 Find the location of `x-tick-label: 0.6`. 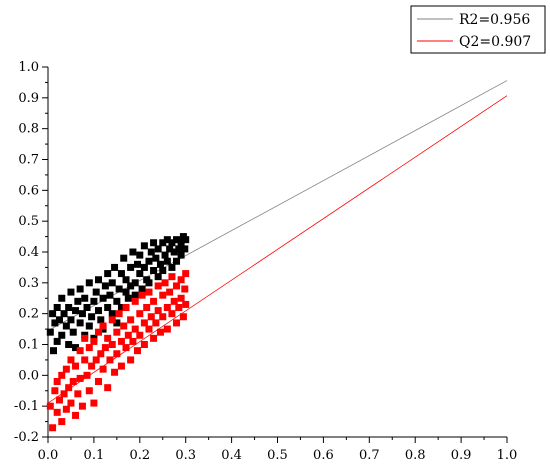

x-tick-label: 0.6 is located at coordinates (323, 455).